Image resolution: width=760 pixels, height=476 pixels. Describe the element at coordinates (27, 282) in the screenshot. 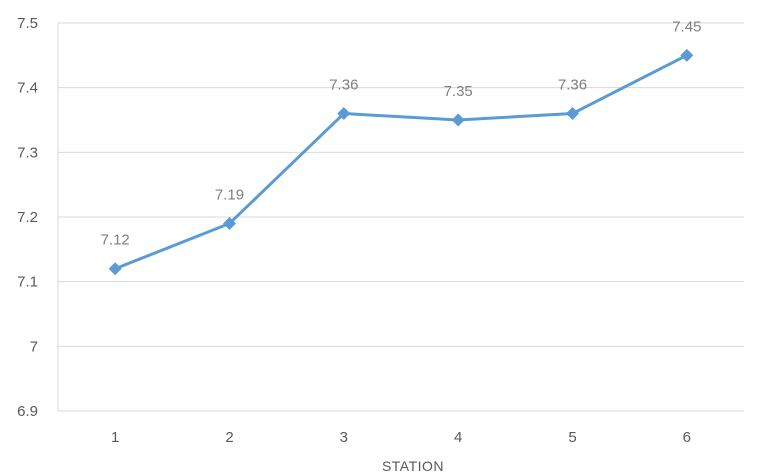

I see `y-tick-label: 7.1` at that location.